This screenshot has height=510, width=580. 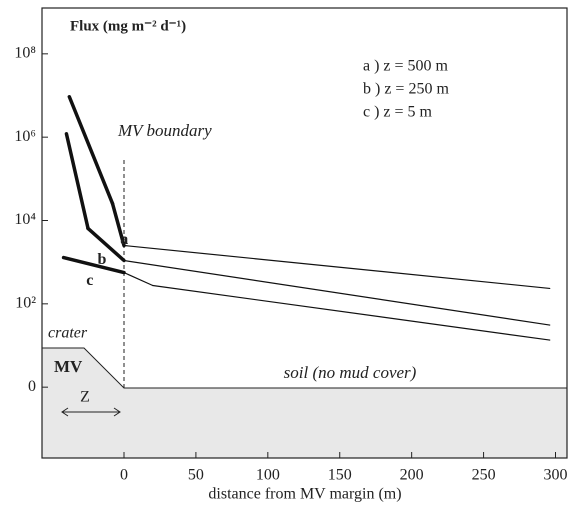 What do you see at coordinates (555, 475) in the screenshot?
I see `x-tick-label: 300` at bounding box center [555, 475].